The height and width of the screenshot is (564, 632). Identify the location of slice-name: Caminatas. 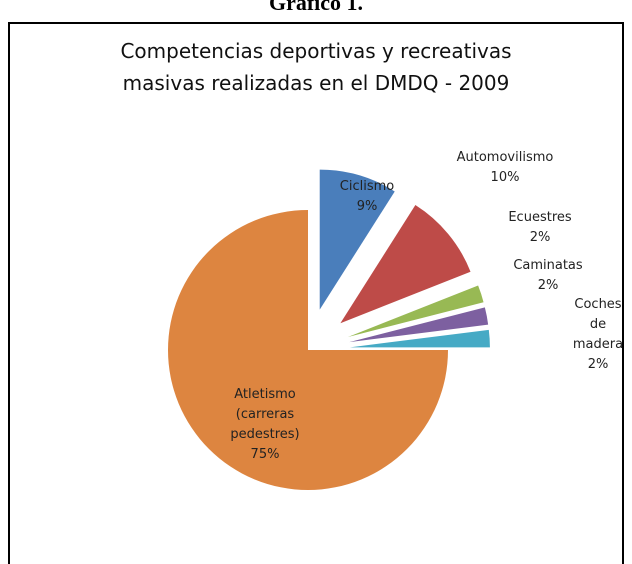
(548, 265).